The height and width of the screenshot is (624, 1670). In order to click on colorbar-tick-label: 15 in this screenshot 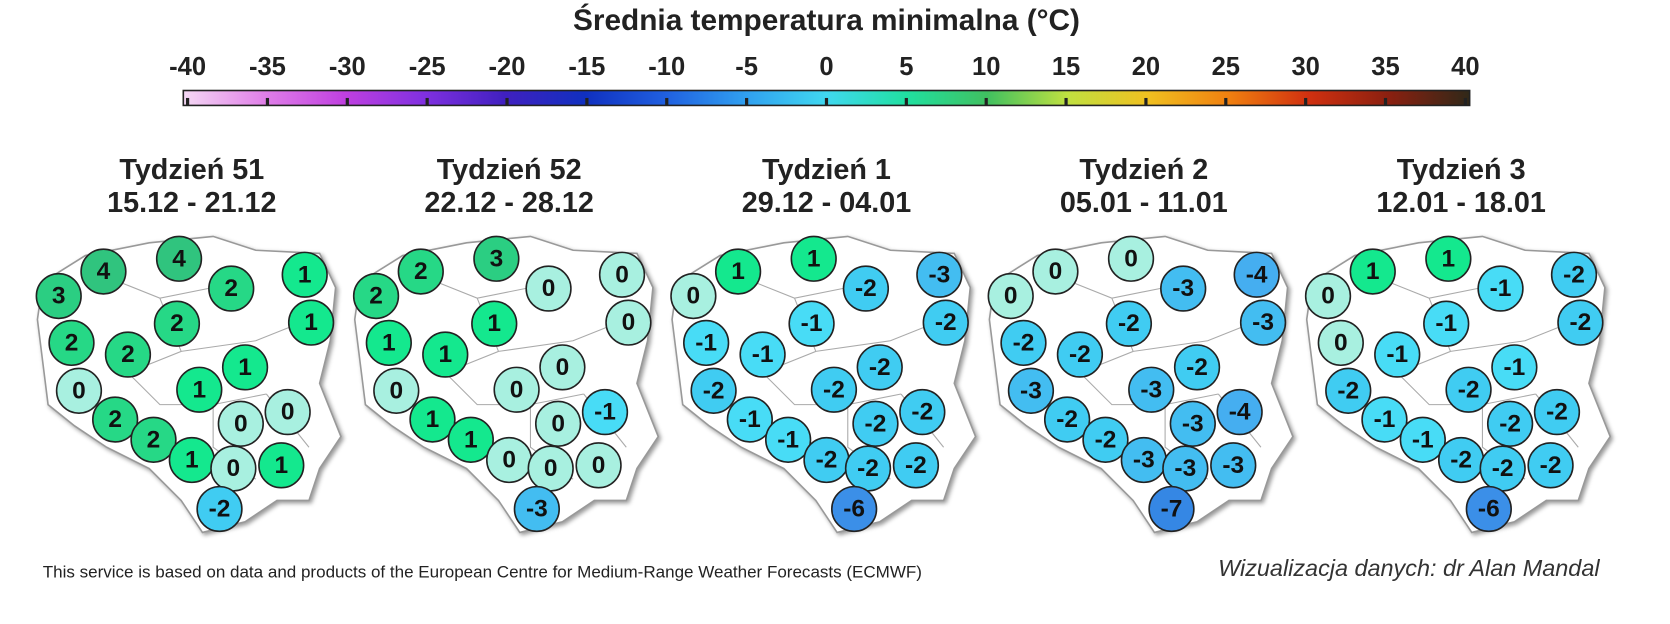, I will do `click(1066, 67)`.